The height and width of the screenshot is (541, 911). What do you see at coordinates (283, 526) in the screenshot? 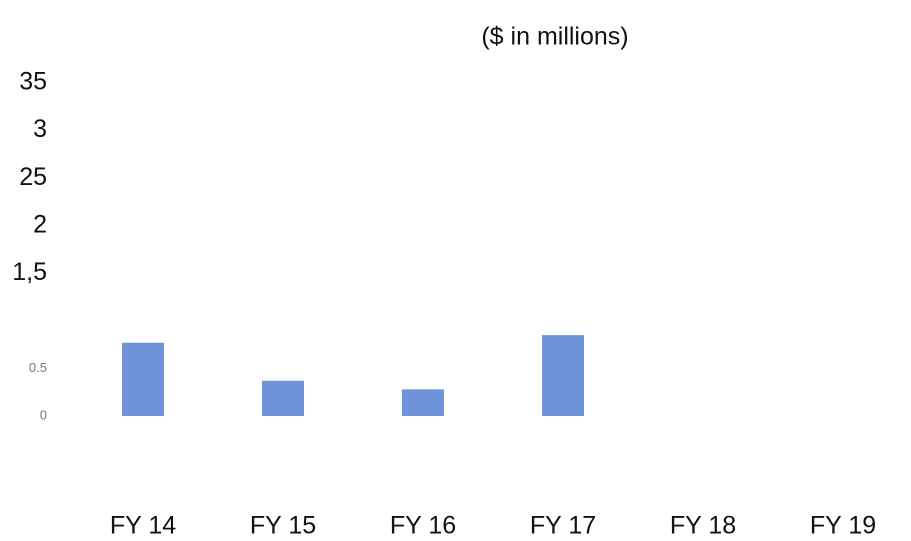
I see `x-tick-label: FY 15` at bounding box center [283, 526].